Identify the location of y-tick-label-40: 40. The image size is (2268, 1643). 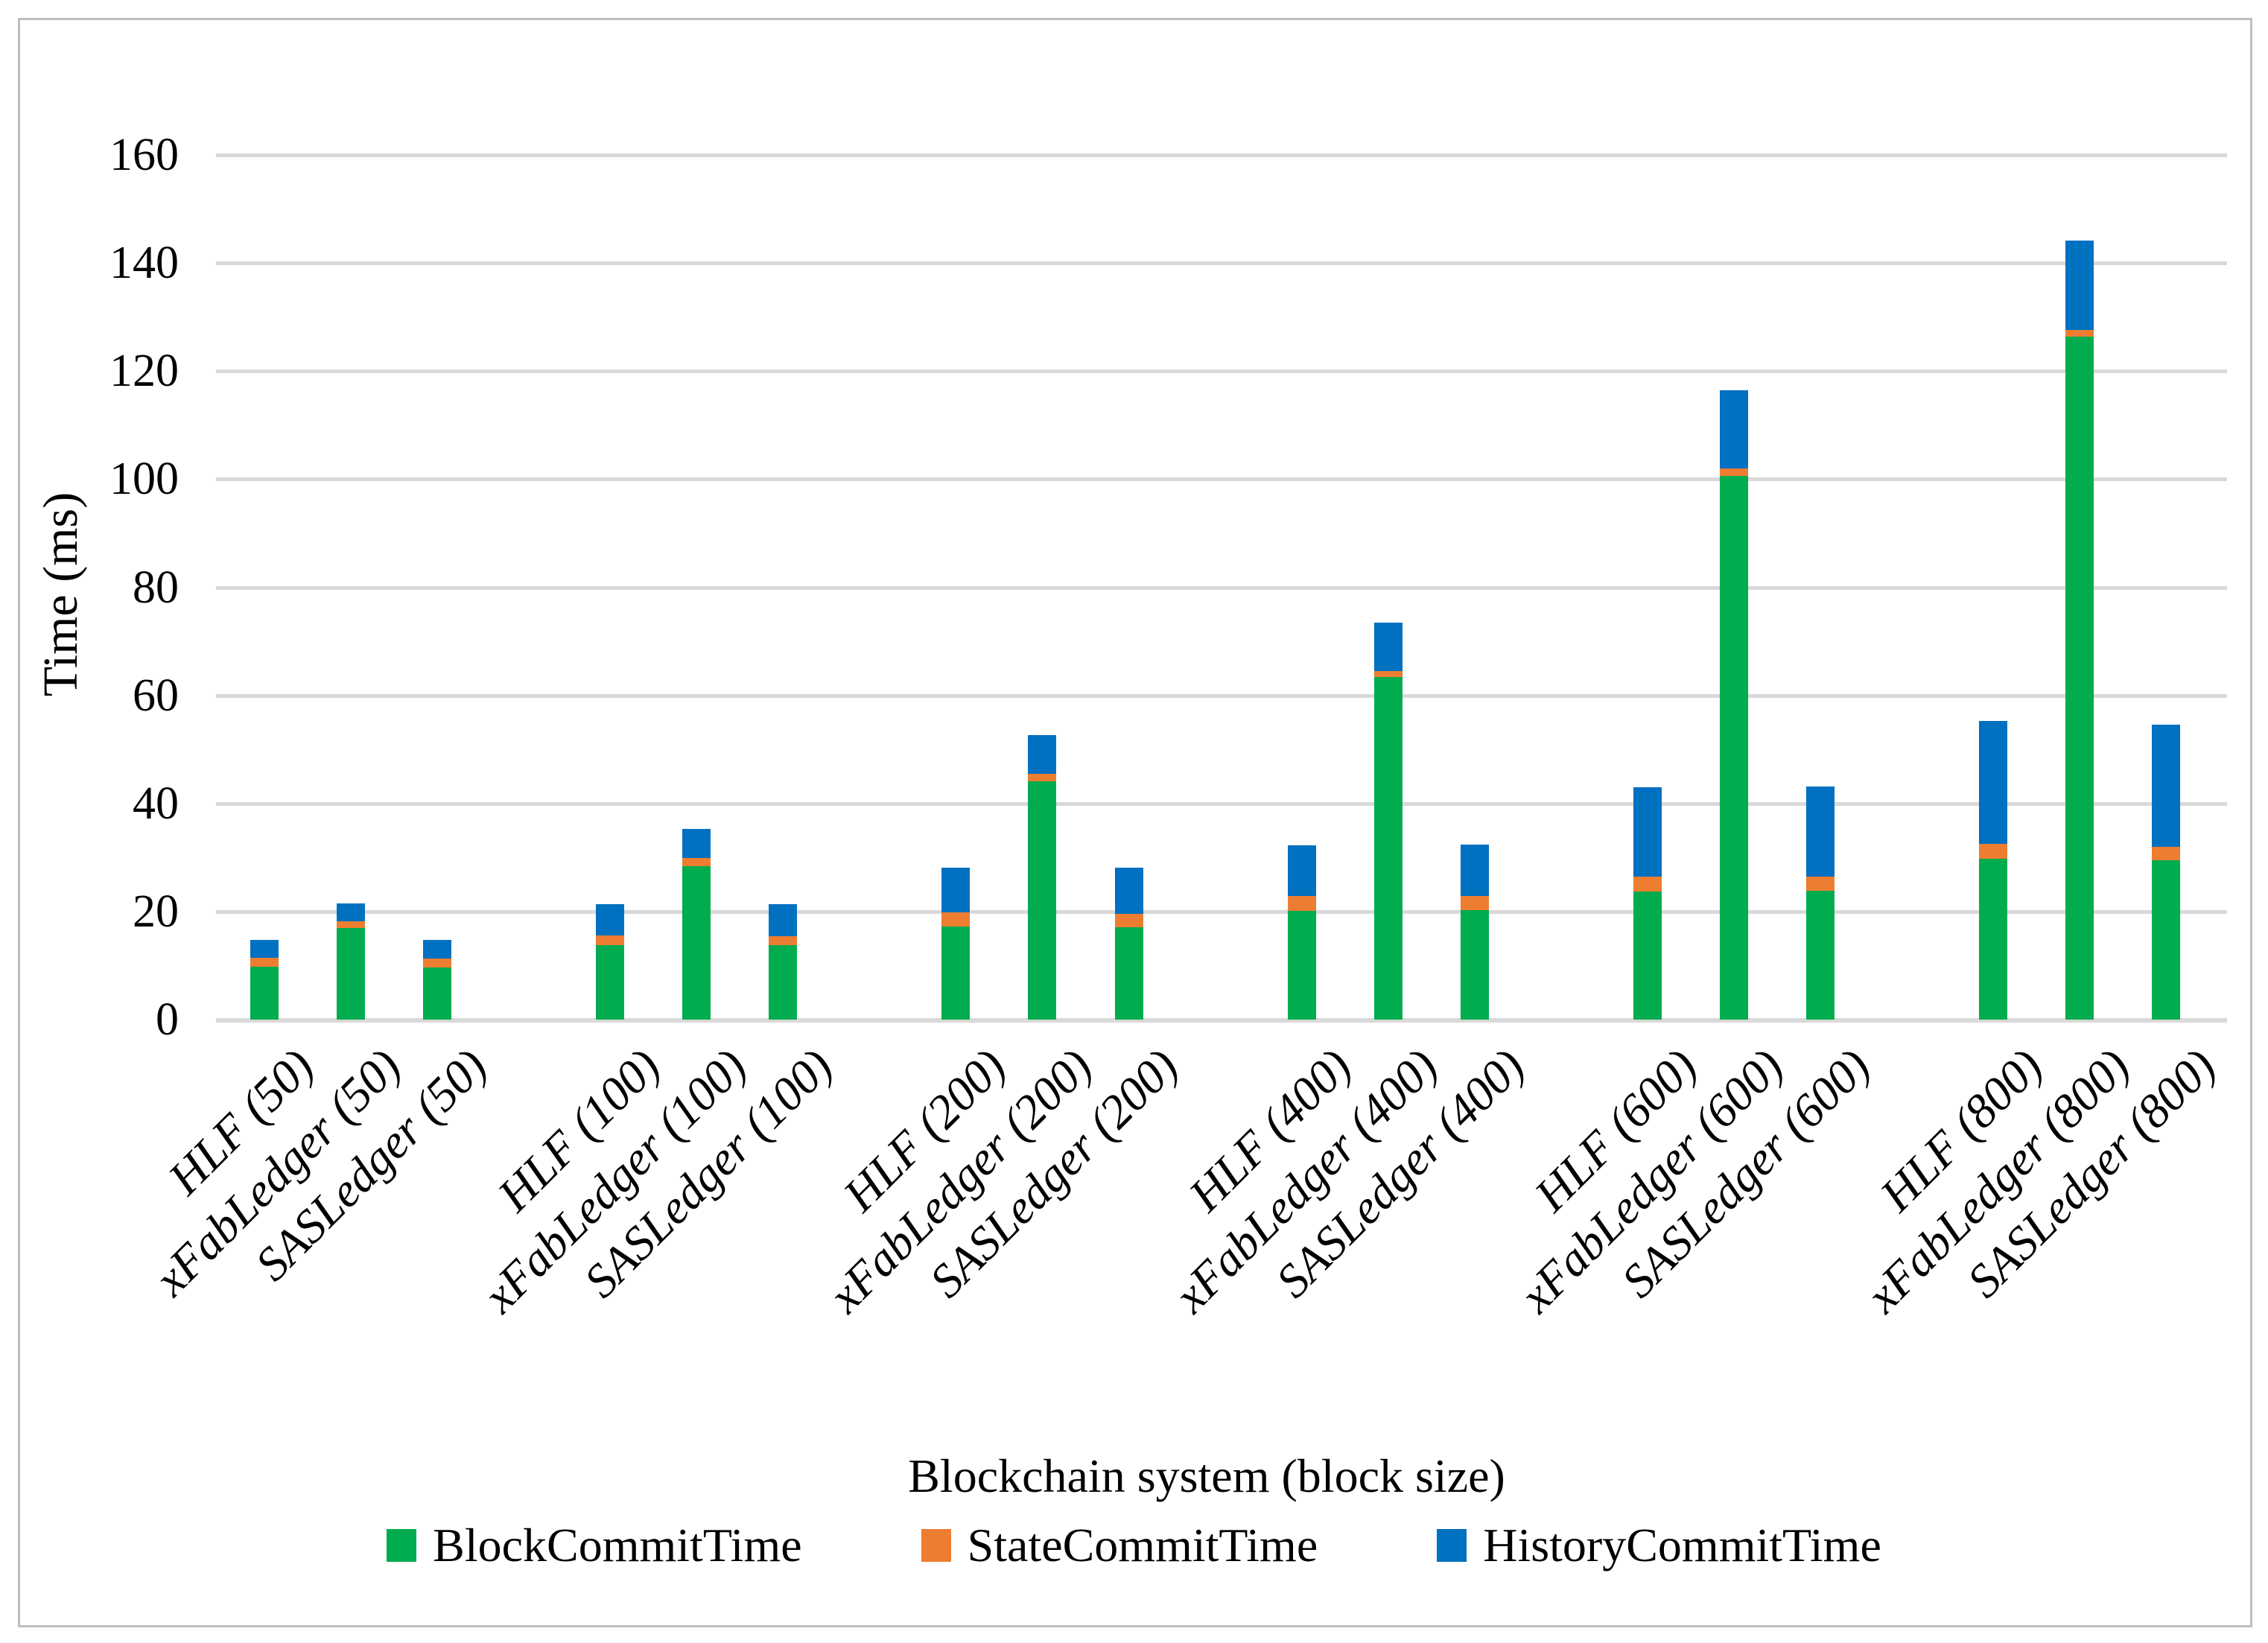
(156, 803).